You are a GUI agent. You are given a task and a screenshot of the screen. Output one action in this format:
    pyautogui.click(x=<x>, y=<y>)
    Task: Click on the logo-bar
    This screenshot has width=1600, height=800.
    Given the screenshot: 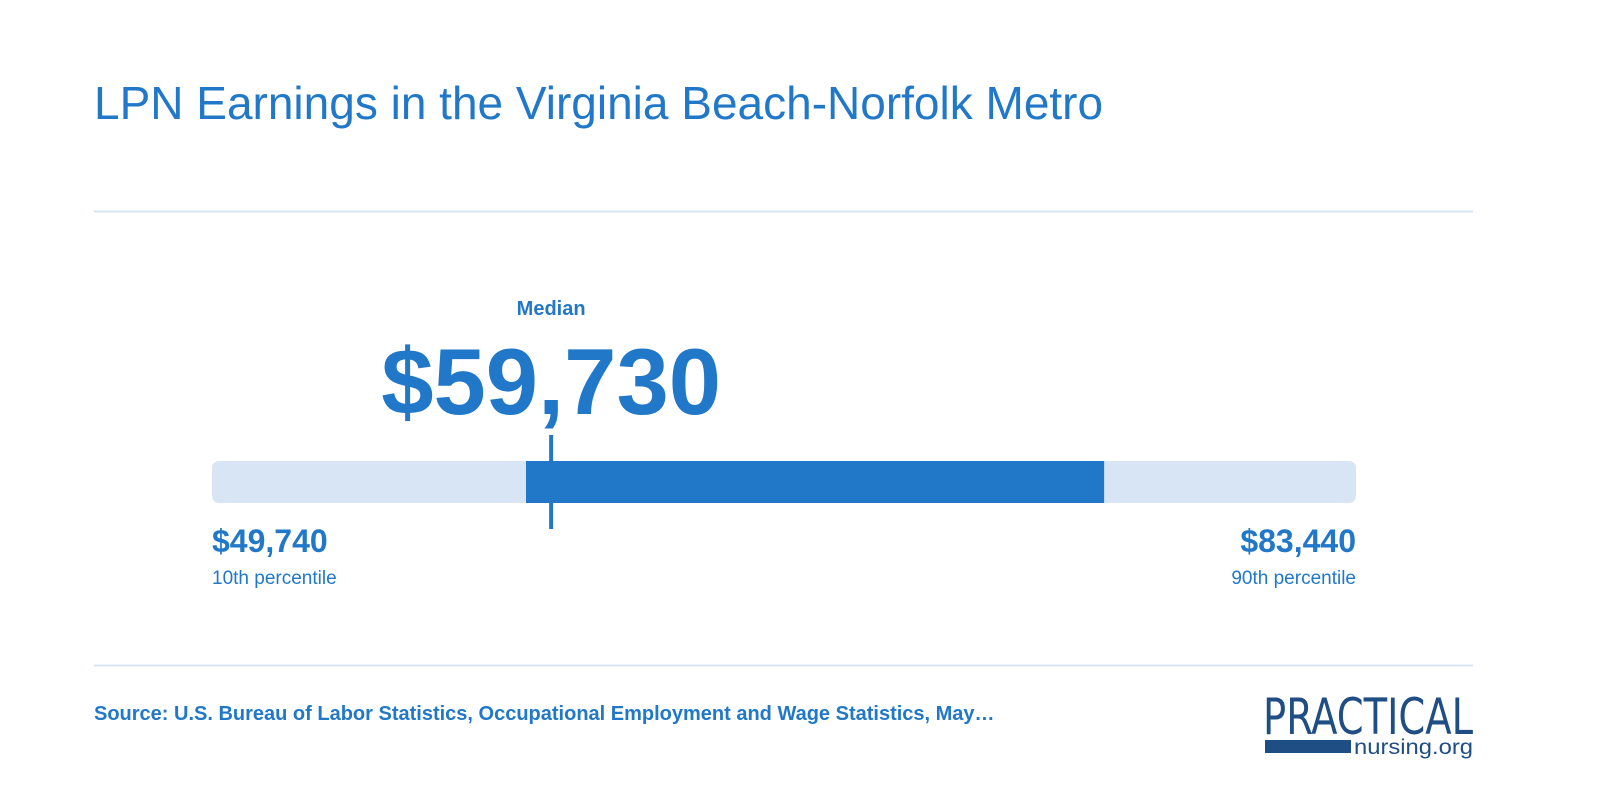 What is the action you would take?
    pyautogui.click(x=1308, y=746)
    